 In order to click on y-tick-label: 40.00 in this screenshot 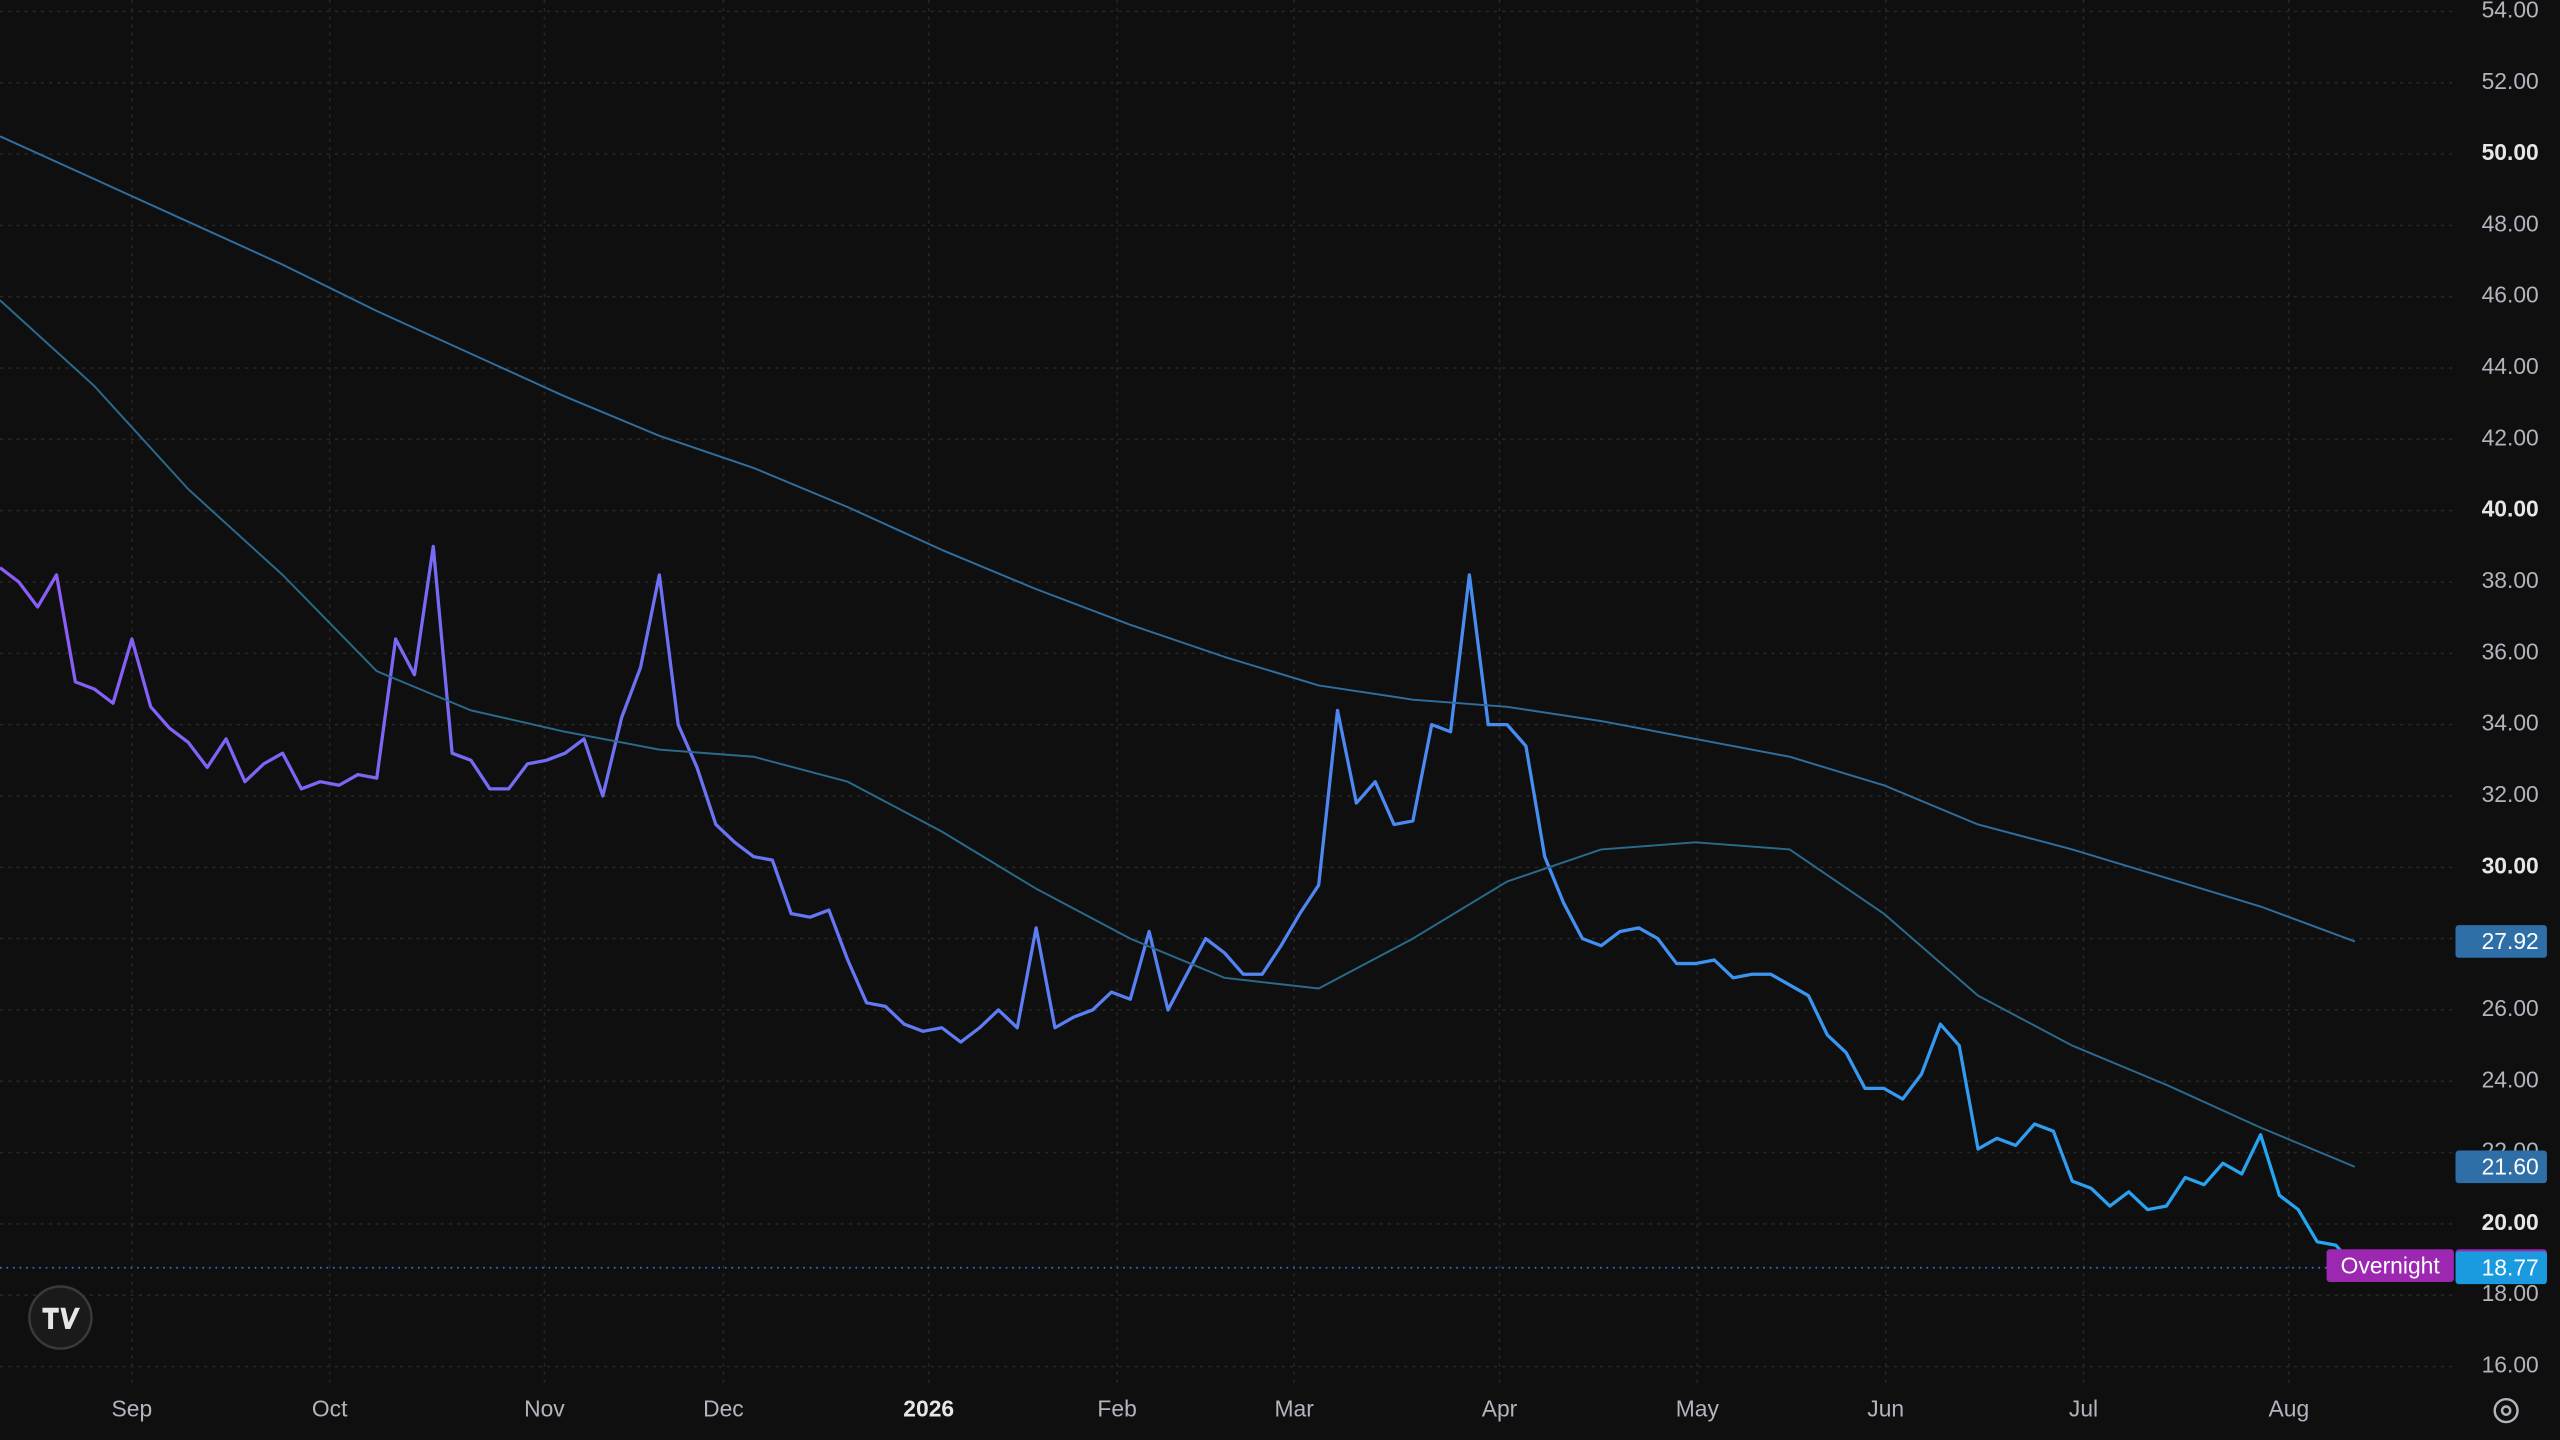, I will do `click(2510, 509)`.